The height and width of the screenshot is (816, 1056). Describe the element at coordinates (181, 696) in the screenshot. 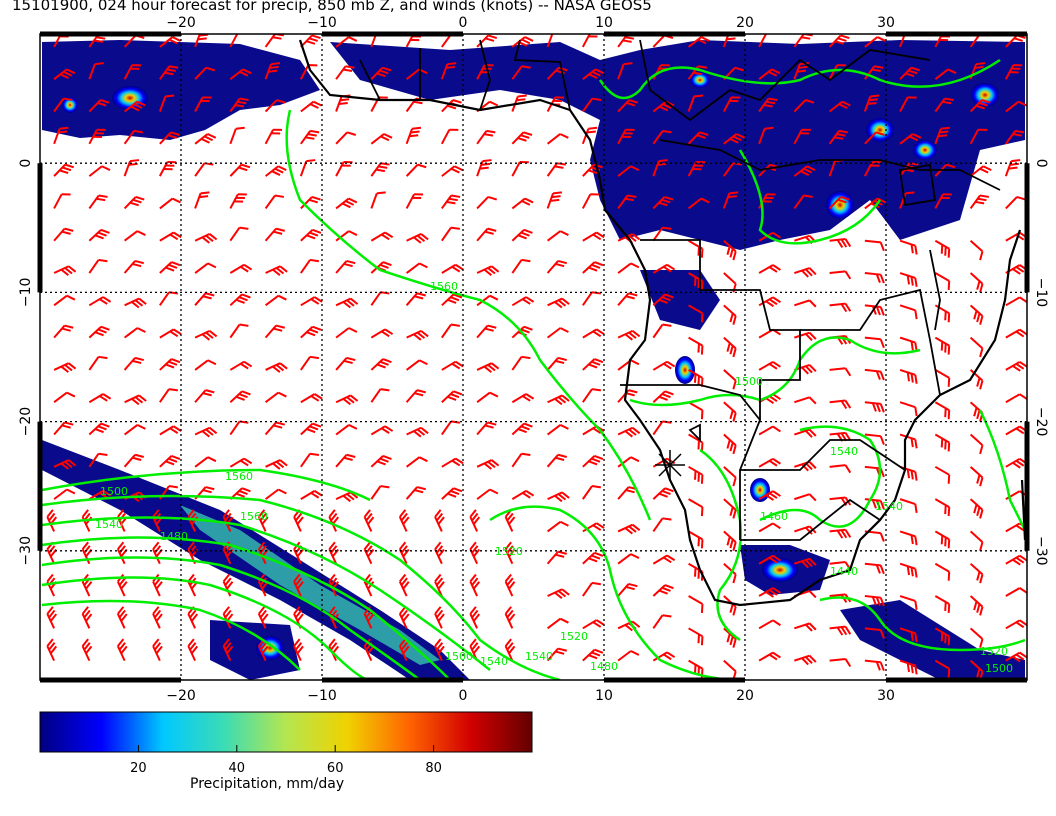

I see `lon-tick-label-bottom: −20` at that location.